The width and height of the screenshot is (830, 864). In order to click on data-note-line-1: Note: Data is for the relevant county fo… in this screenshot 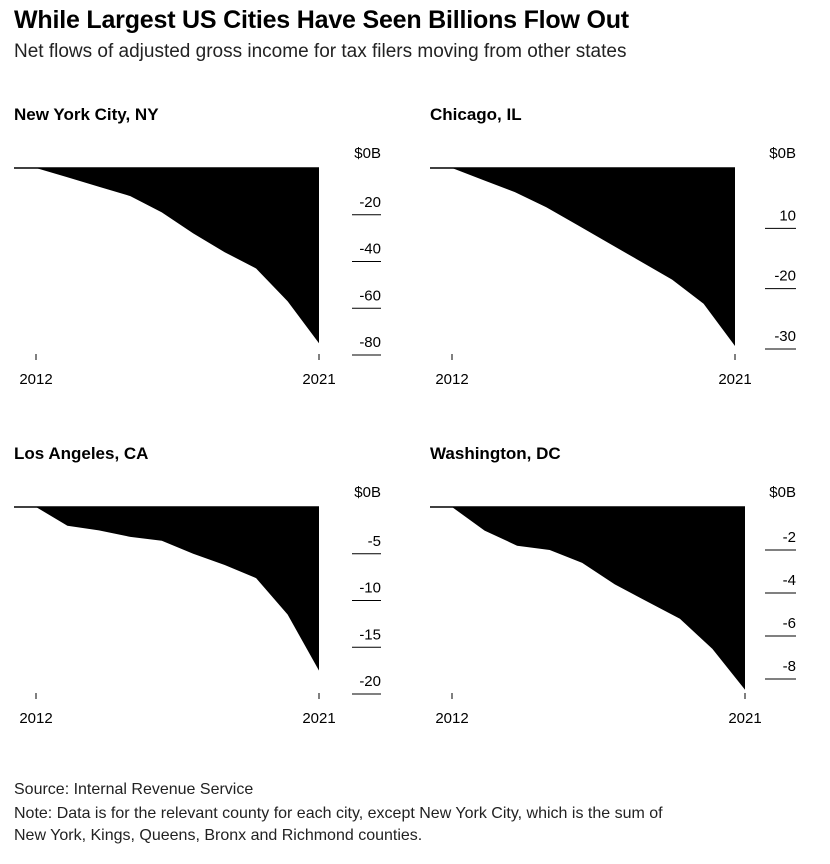, I will do `click(338, 813)`.